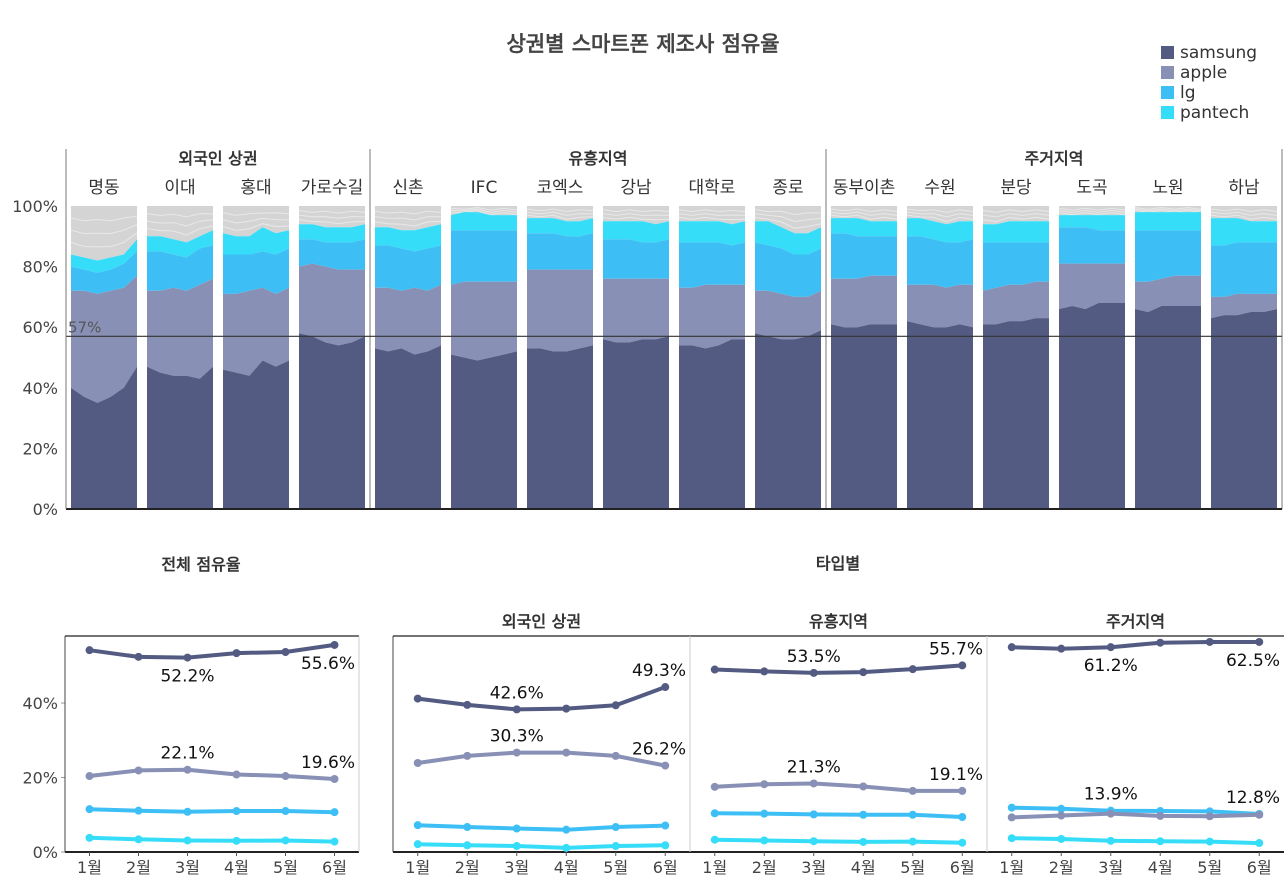  I want to click on xtick-label: 4월, so click(1160, 867).